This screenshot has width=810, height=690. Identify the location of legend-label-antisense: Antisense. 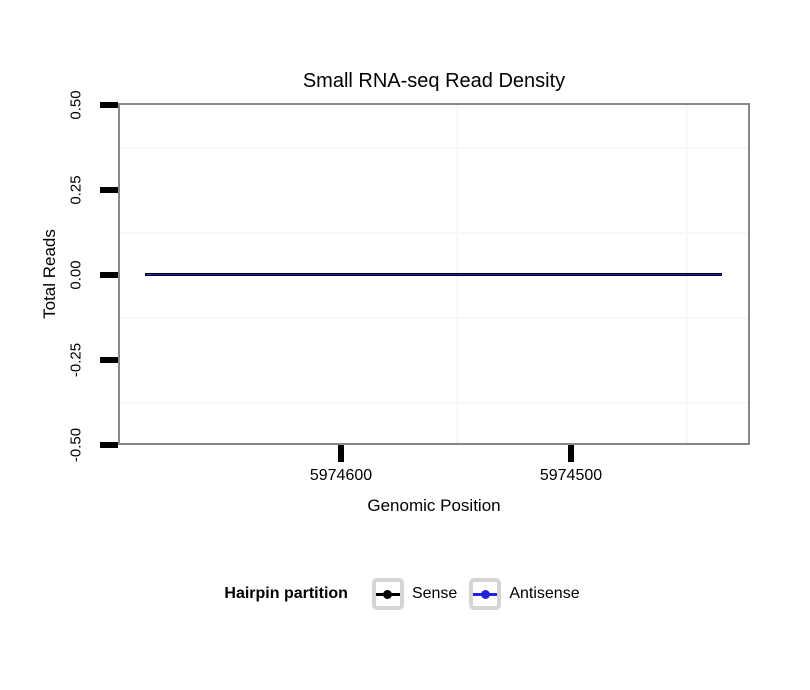
(544, 593).